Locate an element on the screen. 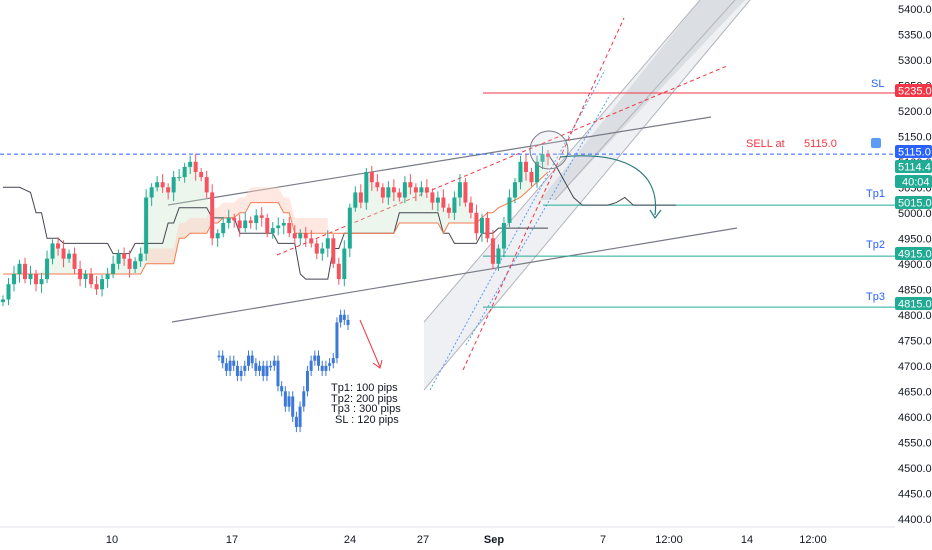 Image resolution: width=932 pixels, height=550 pixels. cloud-series is located at coordinates (276, 223).